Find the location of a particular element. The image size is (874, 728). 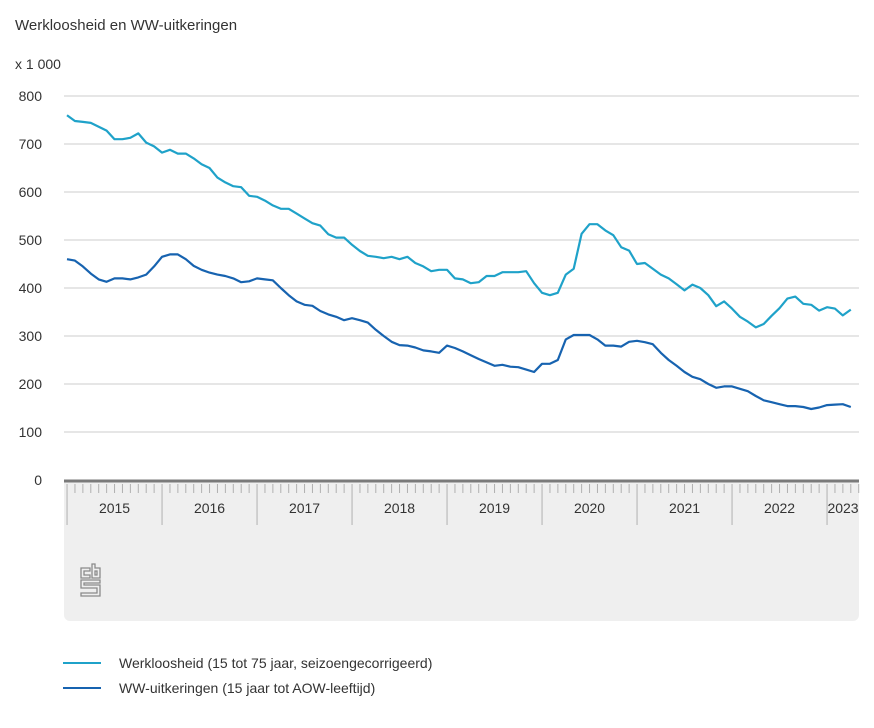

x-tick-label-2022: 2022 is located at coordinates (779, 508).